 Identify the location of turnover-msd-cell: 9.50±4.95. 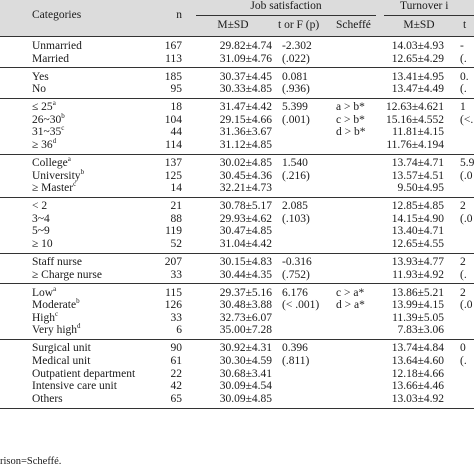
(420, 188).